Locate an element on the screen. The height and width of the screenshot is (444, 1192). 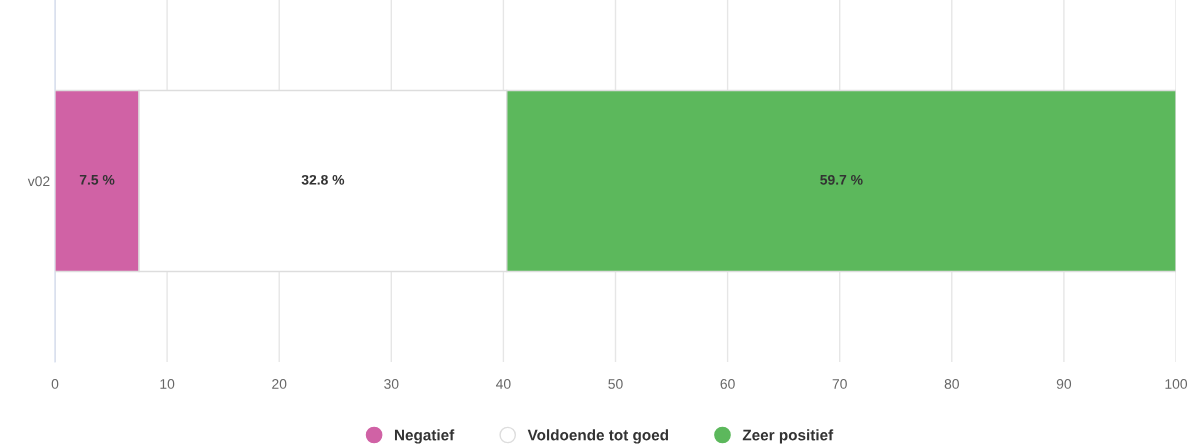
x-tick-label: 60 is located at coordinates (727, 384).